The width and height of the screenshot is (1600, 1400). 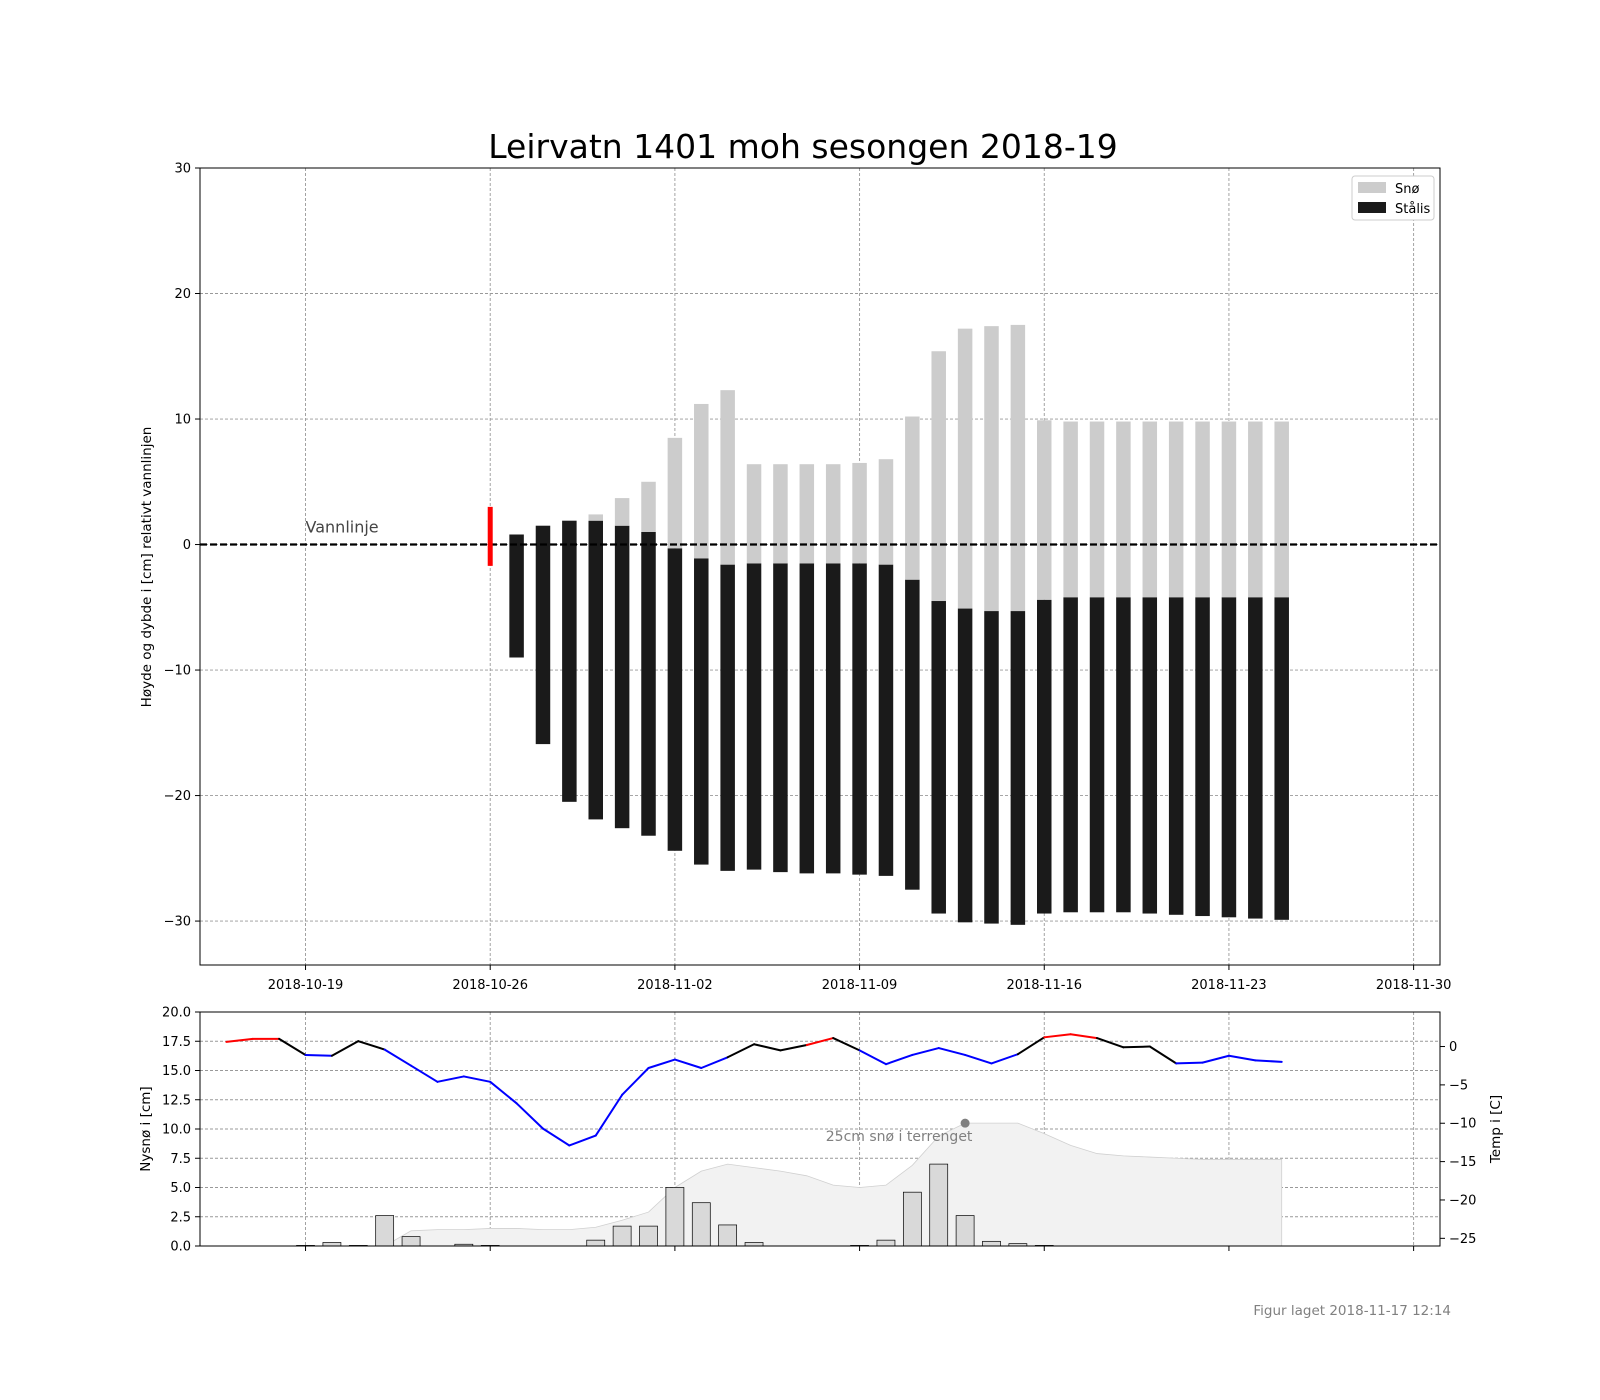 I want to click on y2-tick-label: −25, so click(x=1462, y=1239).